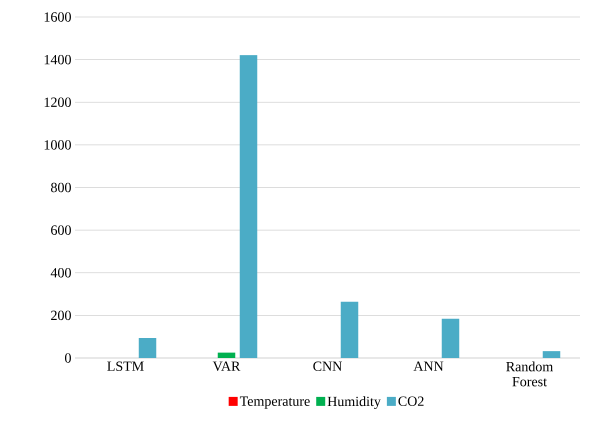 The height and width of the screenshot is (427, 589). I want to click on x-tick-label: Random Forest, so click(530, 374).